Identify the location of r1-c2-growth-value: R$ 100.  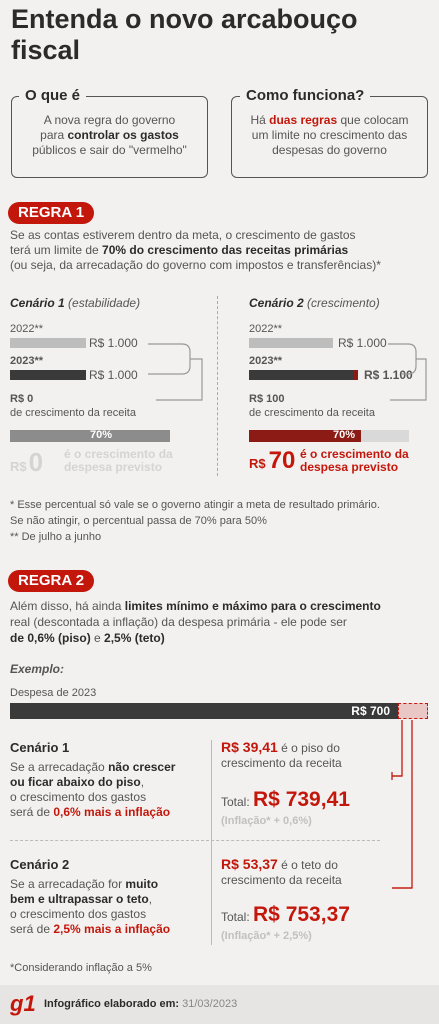
(267, 399).